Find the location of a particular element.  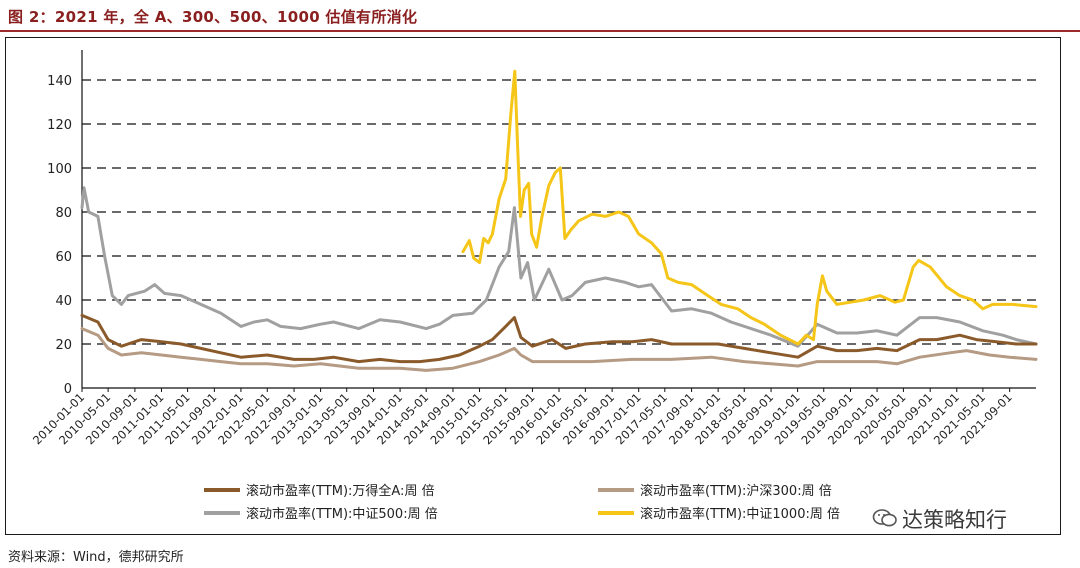

watermark-text: 达策略知行 is located at coordinates (954, 520).